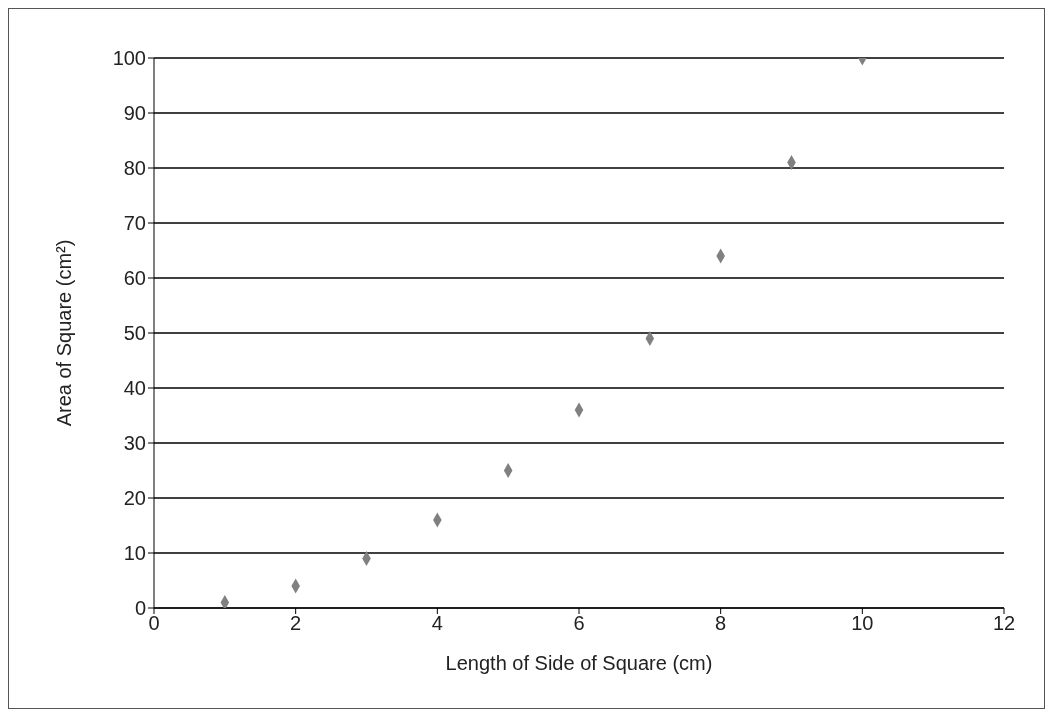 Image resolution: width=1053 pixels, height=717 pixels. What do you see at coordinates (134, 168) in the screenshot?
I see `y-tick-label: 80` at bounding box center [134, 168].